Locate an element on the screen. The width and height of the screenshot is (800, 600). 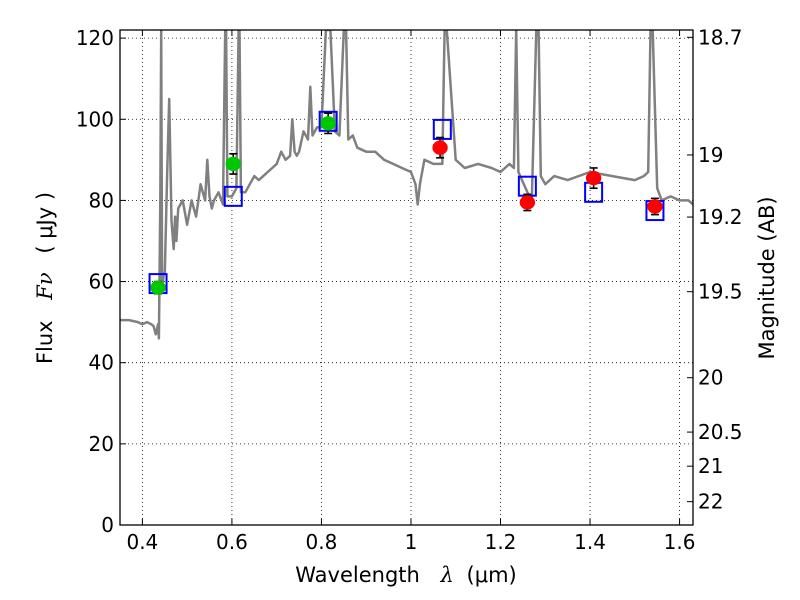
magnitude-tick-label: 22 is located at coordinates (710, 502).